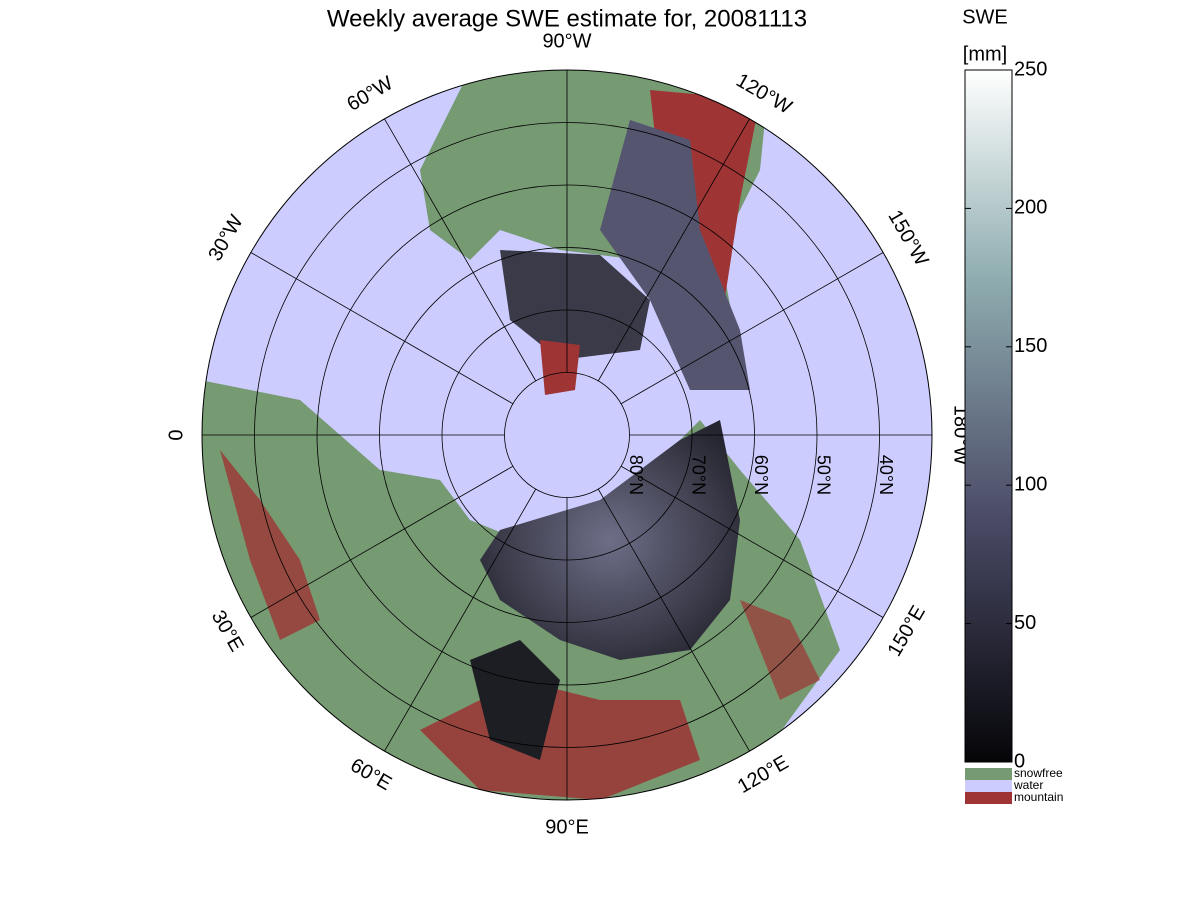 The width and height of the screenshot is (1200, 905). What do you see at coordinates (1030, 208) in the screenshot?
I see `colorbar-tick-label: 200` at bounding box center [1030, 208].